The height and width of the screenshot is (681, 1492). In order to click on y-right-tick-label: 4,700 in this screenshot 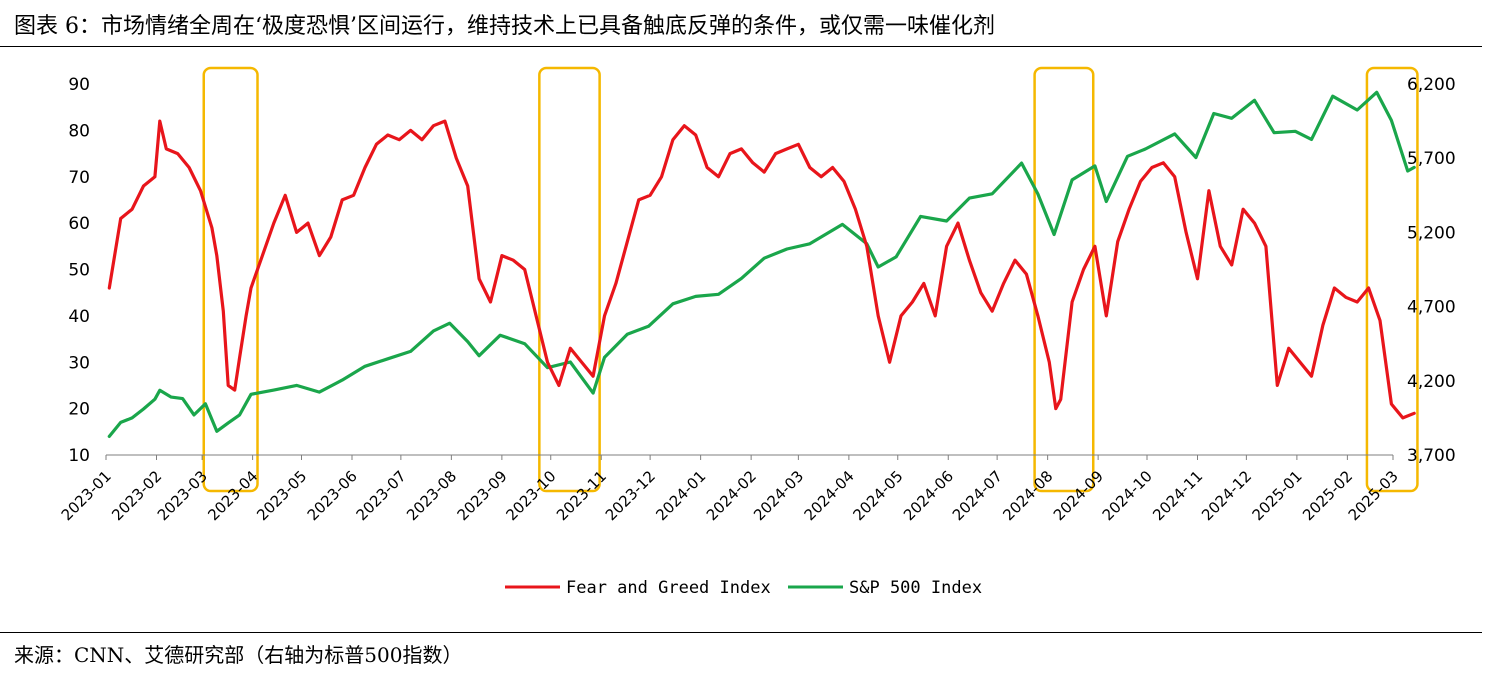, I will do `click(1431, 308)`.